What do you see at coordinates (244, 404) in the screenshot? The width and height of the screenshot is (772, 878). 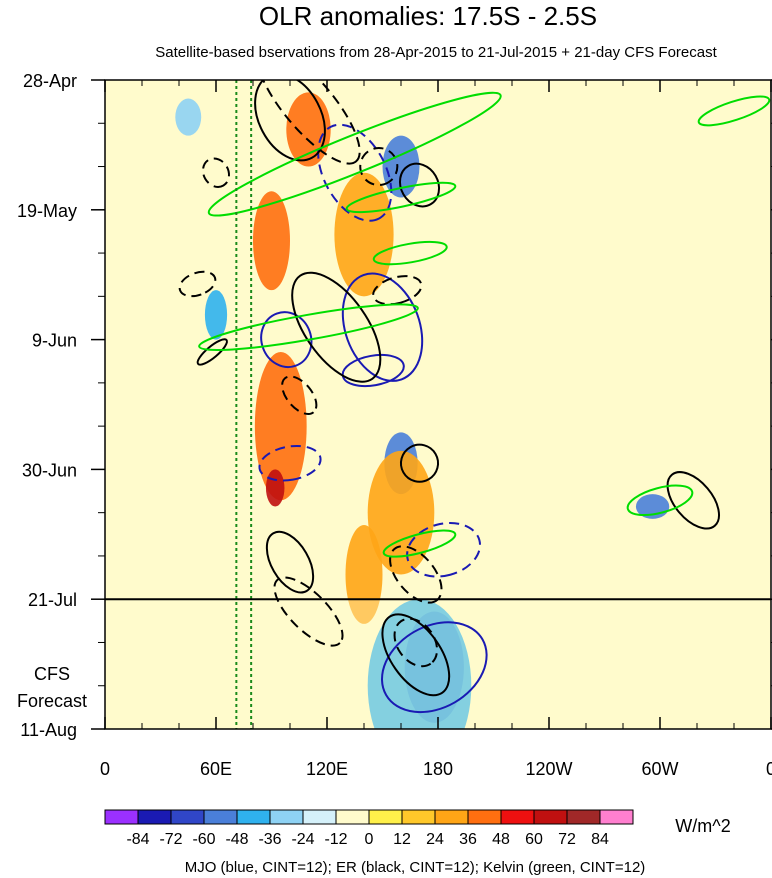 I see `reference-lines` at bounding box center [244, 404].